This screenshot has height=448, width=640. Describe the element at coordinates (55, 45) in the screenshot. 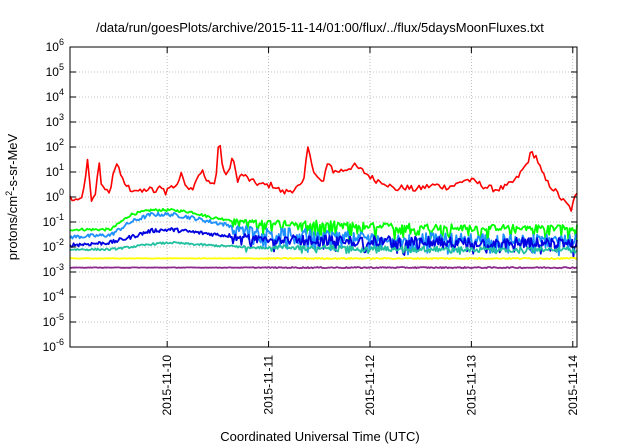

I see `y-tick-label: 10⁶` at that location.